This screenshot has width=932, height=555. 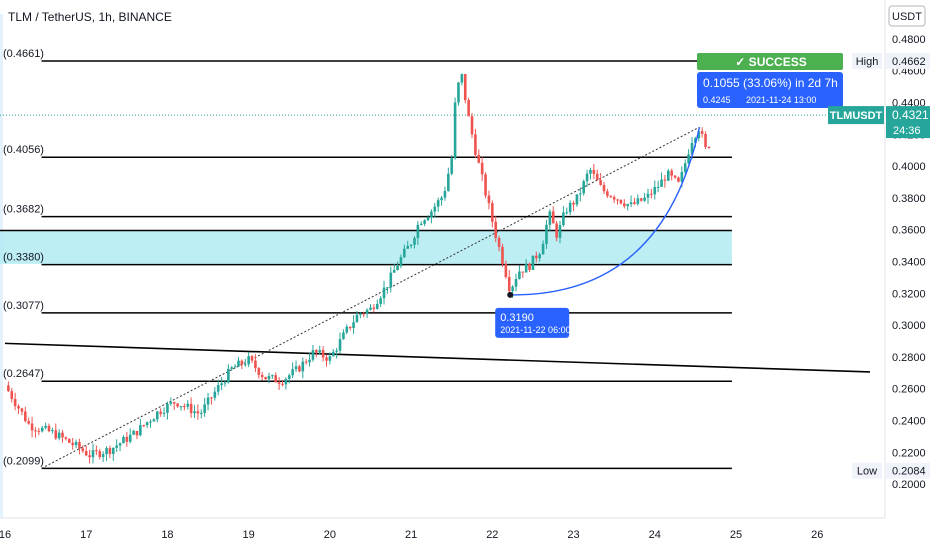 What do you see at coordinates (510, 294) in the screenshot?
I see `low-point-dot` at bounding box center [510, 294].